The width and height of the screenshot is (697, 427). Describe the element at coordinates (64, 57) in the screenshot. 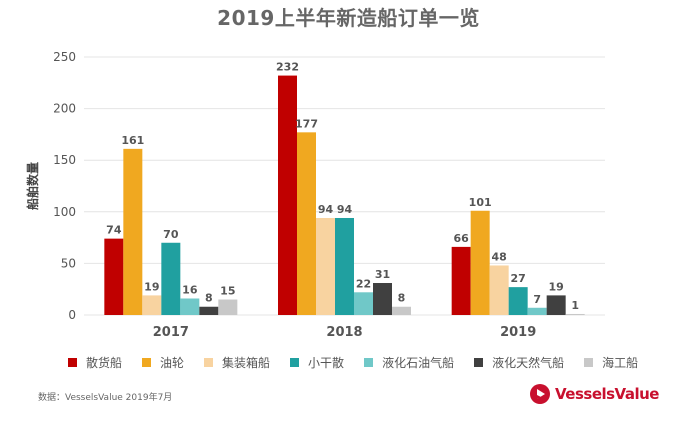

I see `y-tick-label: 250` at that location.